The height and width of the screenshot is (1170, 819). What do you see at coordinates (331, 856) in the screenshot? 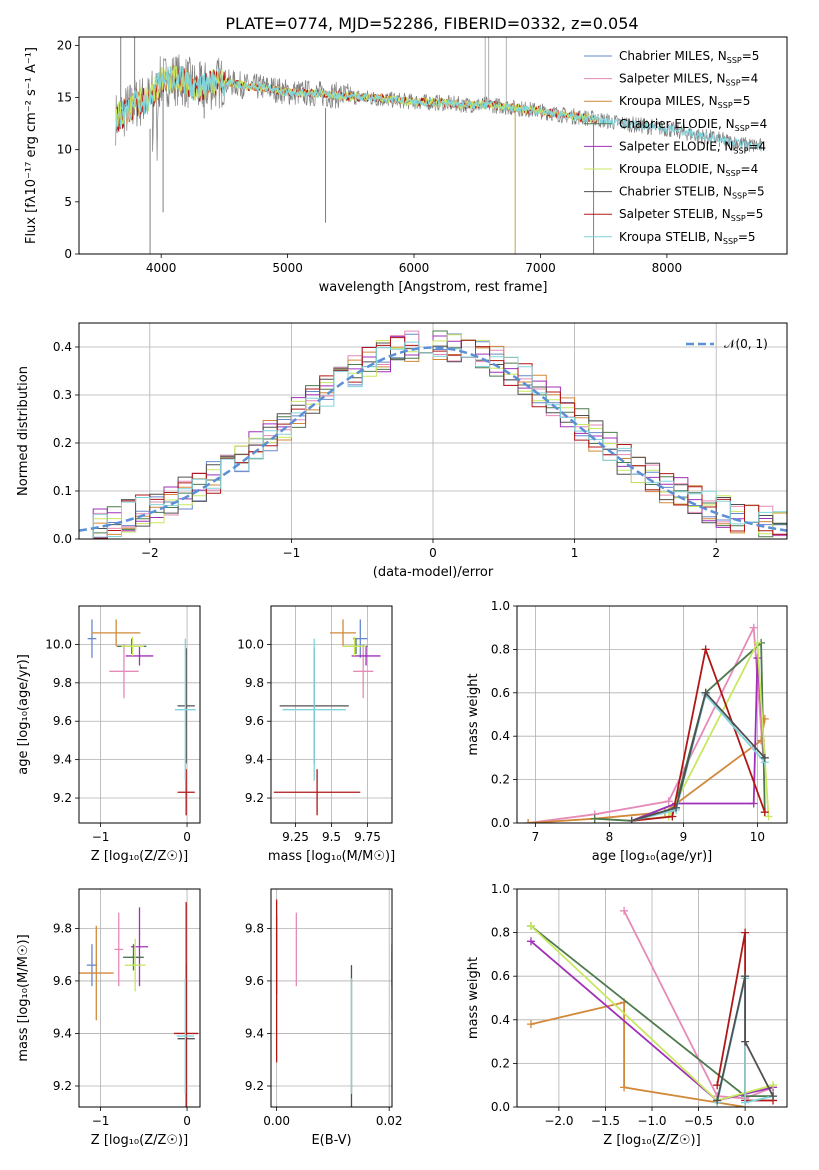
I see `x-axis-label: mass [log₁₀(M/M☉)]` at bounding box center [331, 856].